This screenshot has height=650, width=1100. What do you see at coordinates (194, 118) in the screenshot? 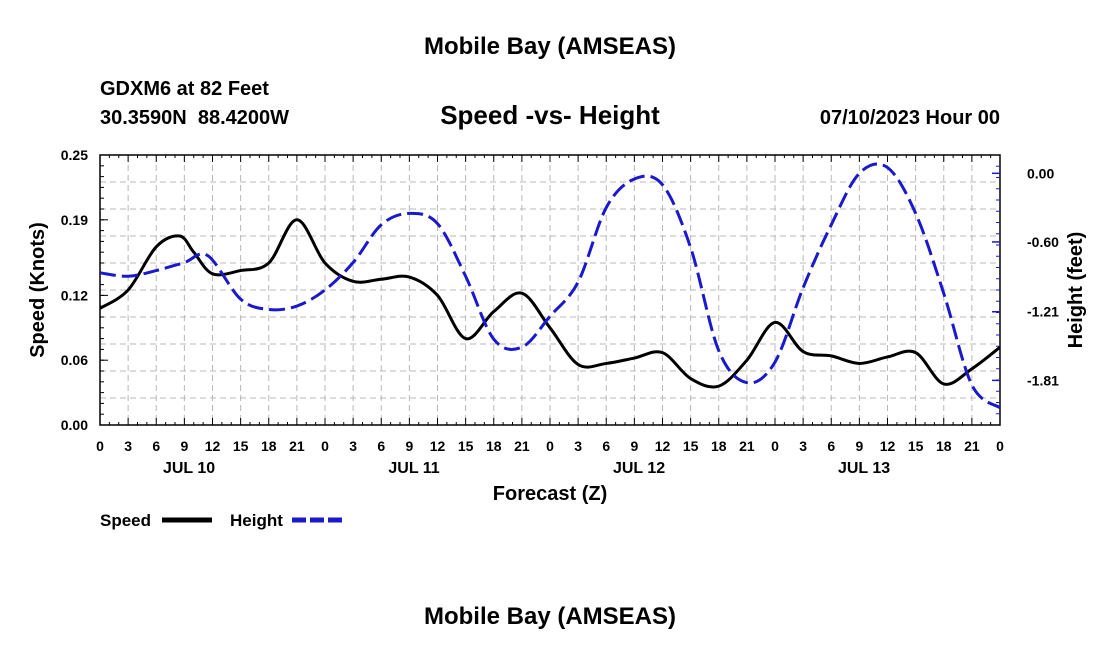
I see `coords-label: 30.3590N 88.4200W` at bounding box center [194, 118].